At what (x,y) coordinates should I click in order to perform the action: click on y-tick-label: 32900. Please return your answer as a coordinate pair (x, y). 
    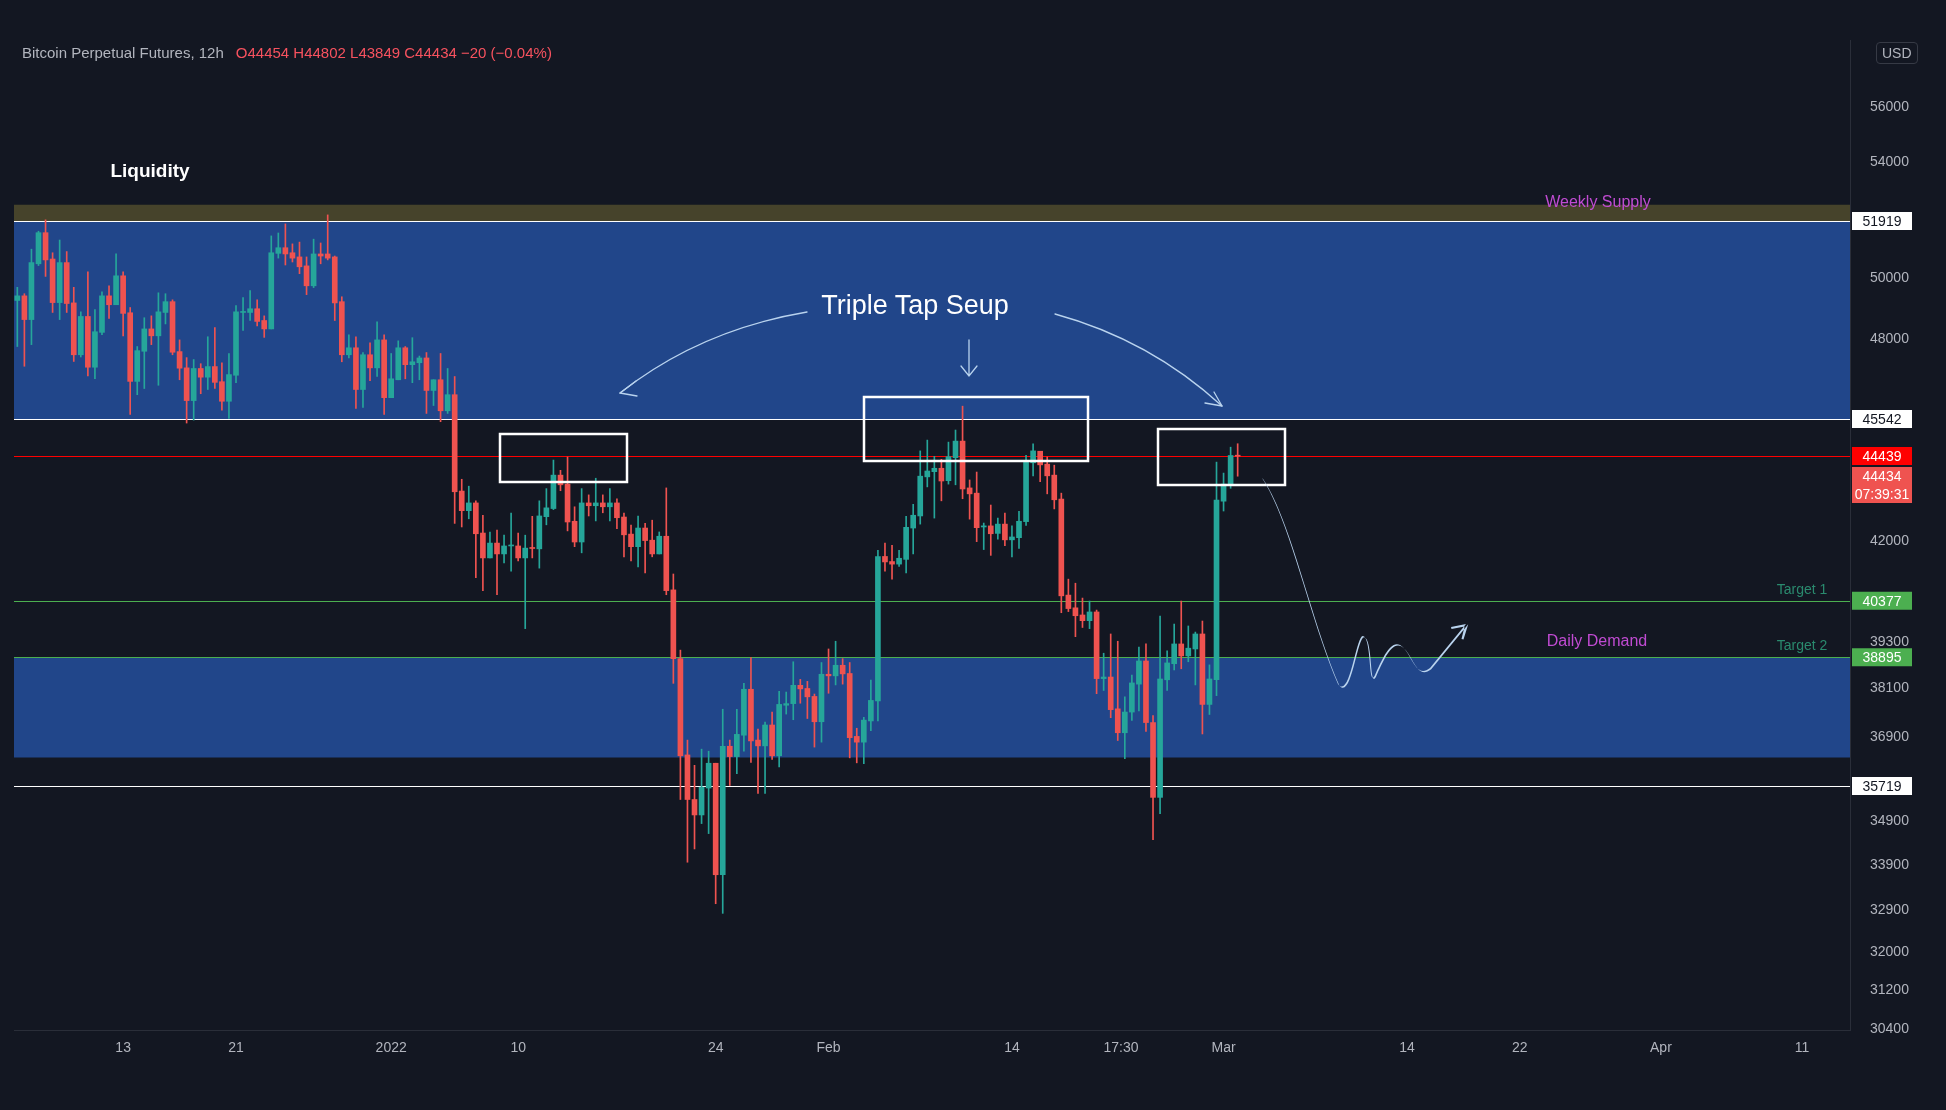
    Looking at the image, I should click on (1890, 908).